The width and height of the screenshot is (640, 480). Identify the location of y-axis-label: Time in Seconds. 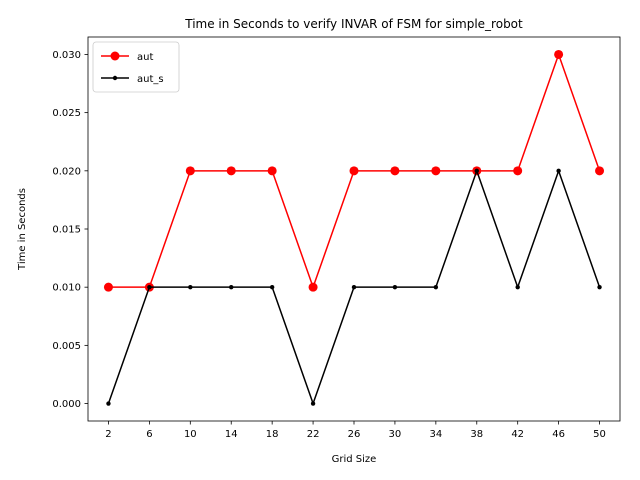
(22, 229).